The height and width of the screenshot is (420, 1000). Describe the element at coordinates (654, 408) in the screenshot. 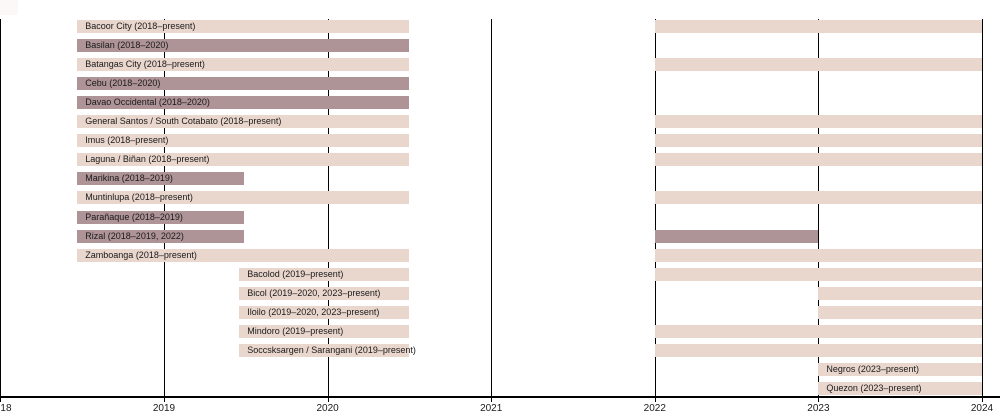

I see `tick-label-2022: 2022` at that location.